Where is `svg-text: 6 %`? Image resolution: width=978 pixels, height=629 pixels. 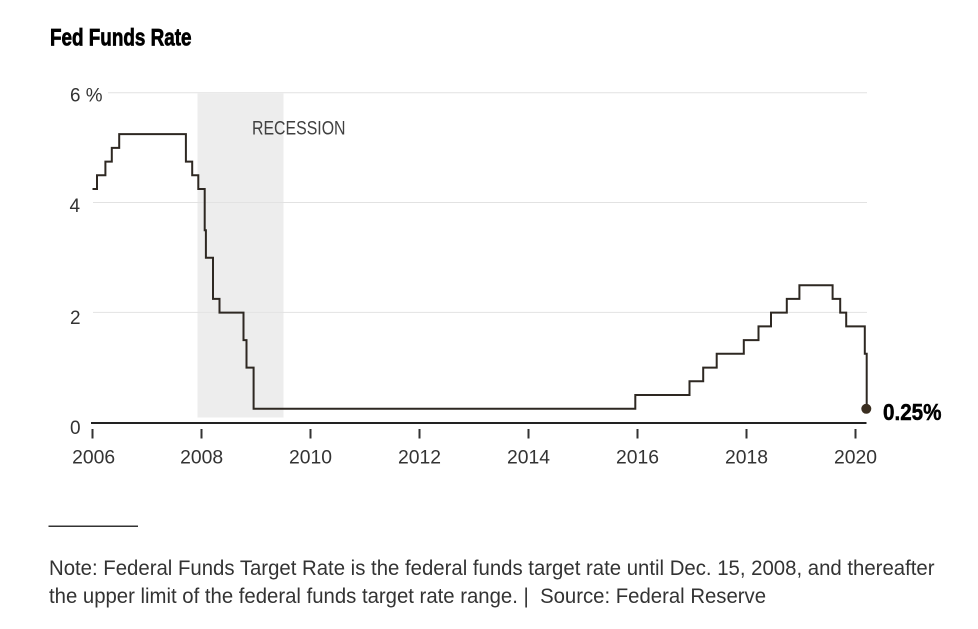 svg-text: 6 % is located at coordinates (86, 95).